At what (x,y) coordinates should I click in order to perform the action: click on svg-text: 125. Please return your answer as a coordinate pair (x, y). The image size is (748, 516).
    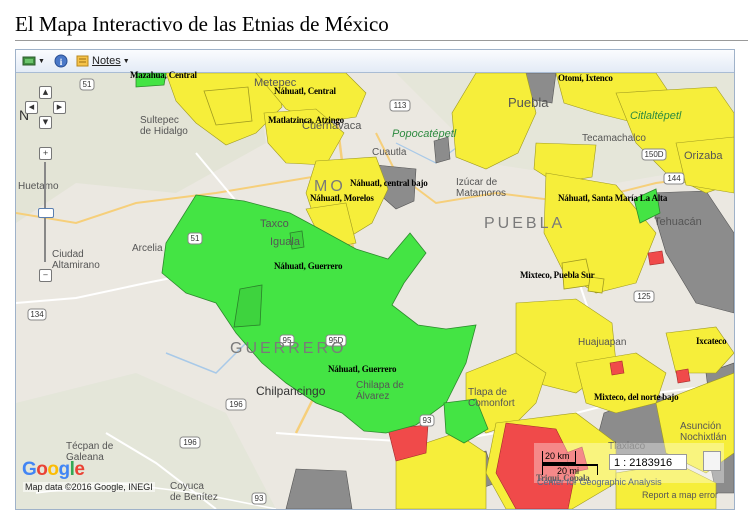
    Looking at the image, I should click on (644, 296).